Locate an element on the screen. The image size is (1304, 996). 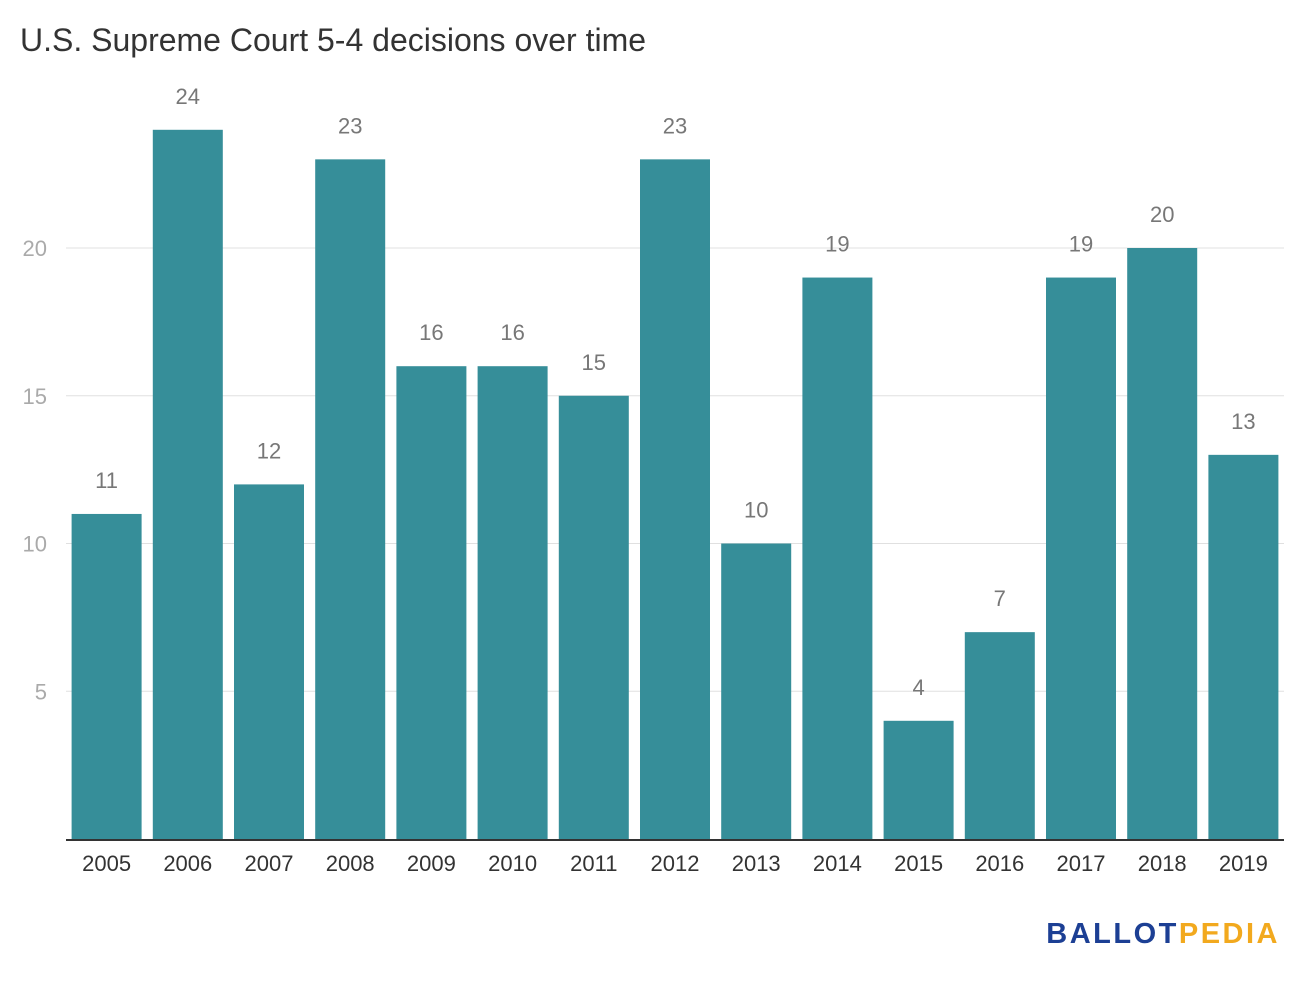
bar-2015 is located at coordinates (918, 779).